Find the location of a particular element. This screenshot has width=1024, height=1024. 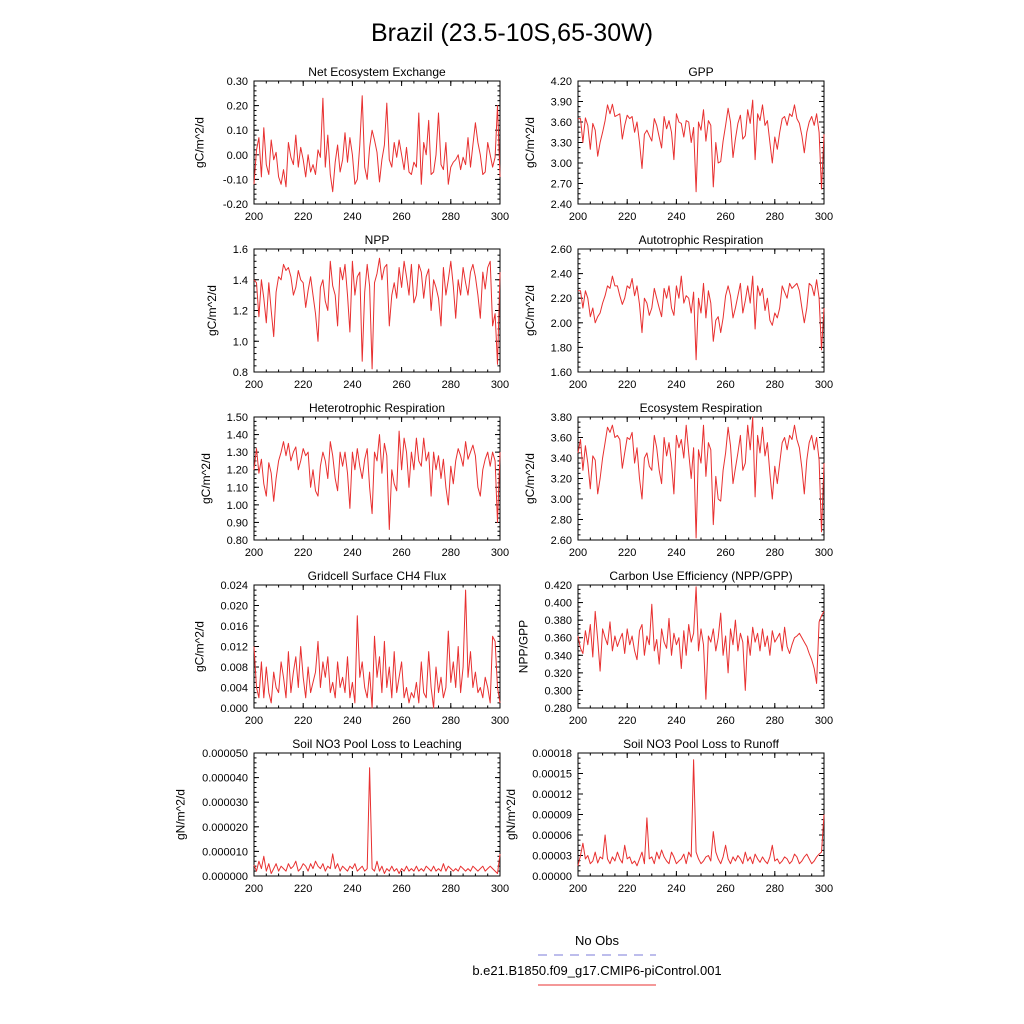

y-tick-label: 0.000040 is located at coordinates (225, 779).